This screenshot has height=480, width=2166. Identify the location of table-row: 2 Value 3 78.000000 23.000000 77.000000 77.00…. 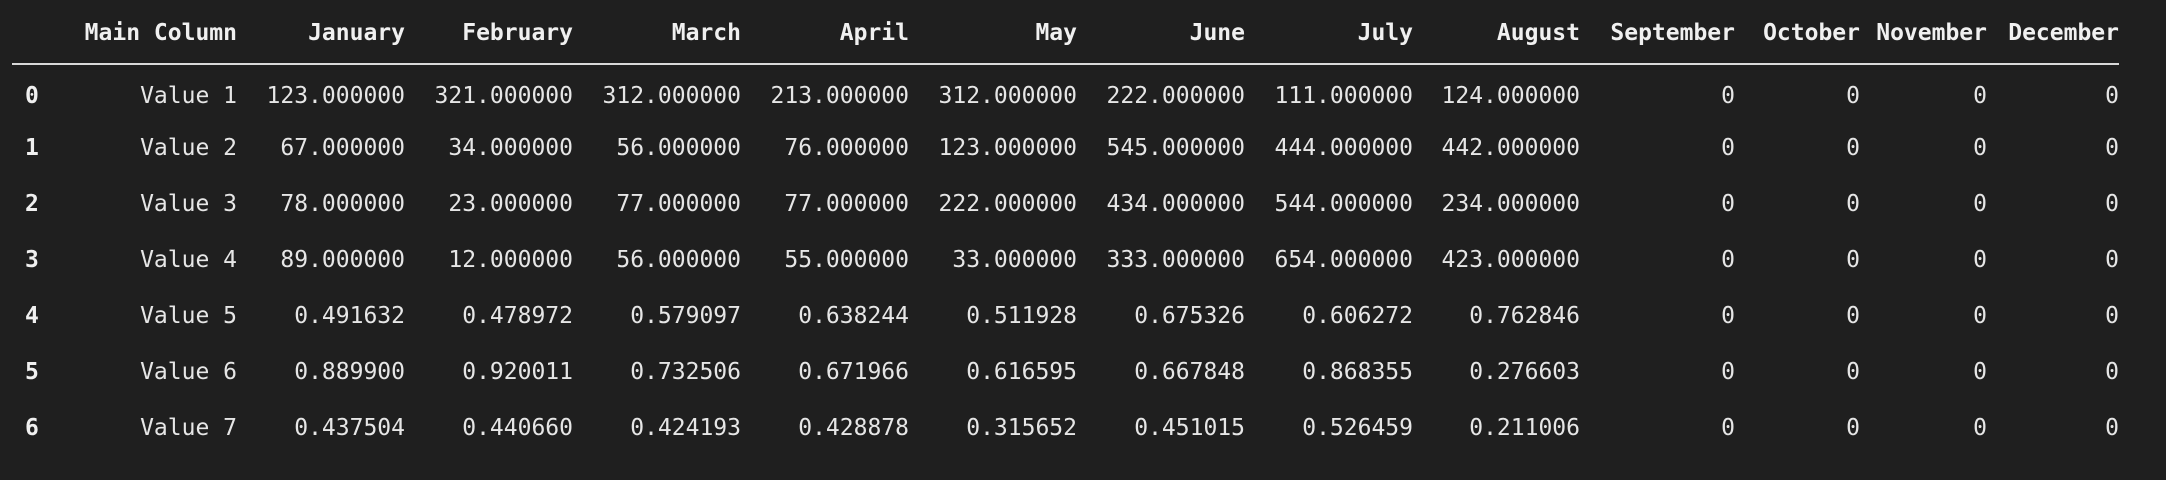
(1065, 204).